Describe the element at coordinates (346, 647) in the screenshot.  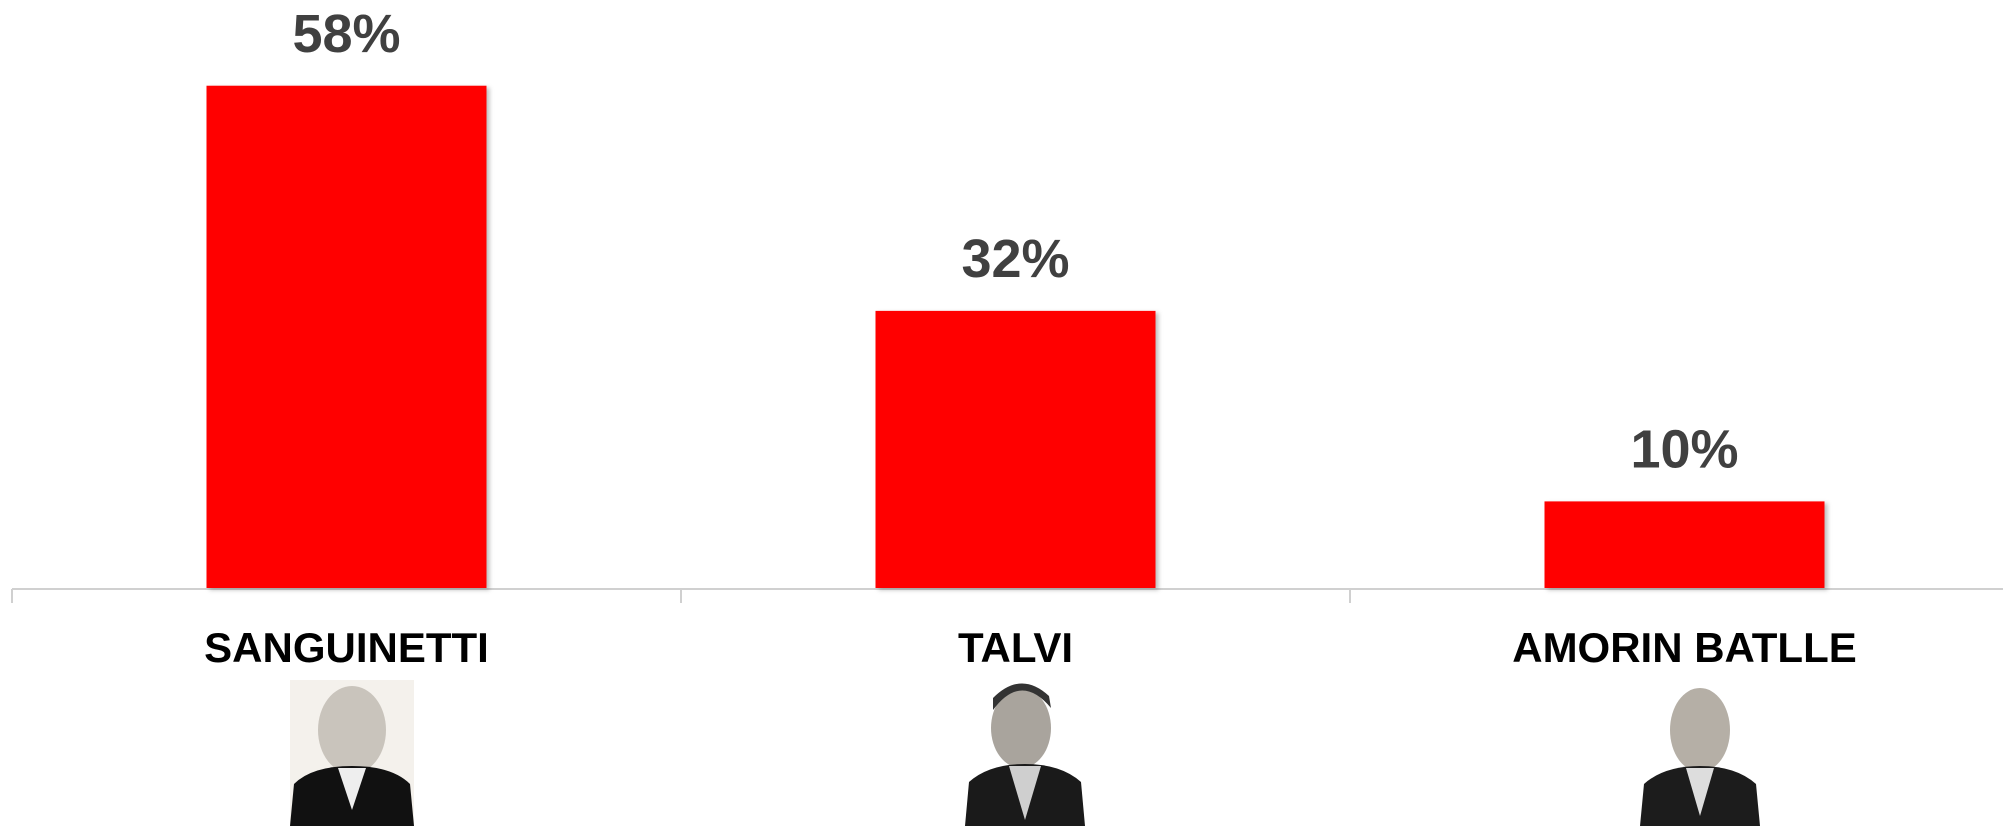
I see `category-label: SANGUINETTI` at that location.